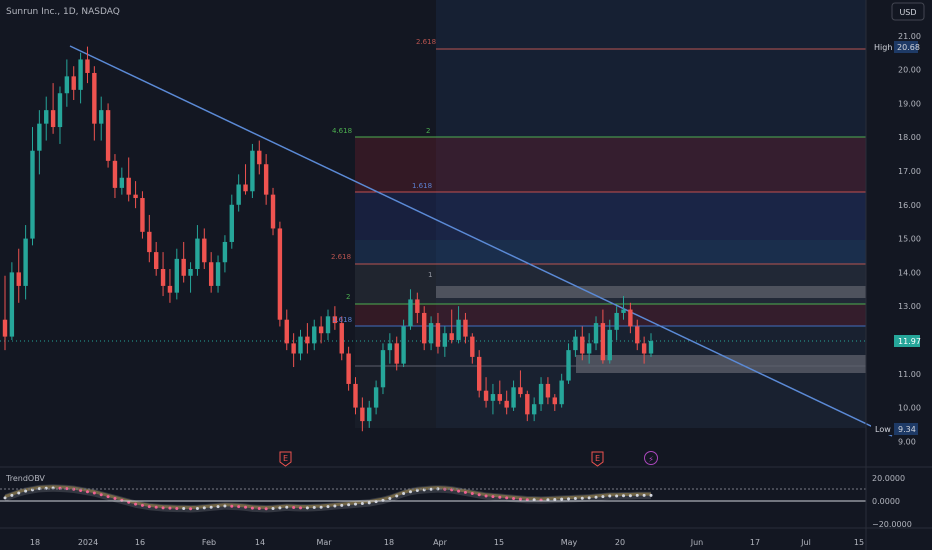 The width and height of the screenshot is (932, 550). I want to click on price-tick: 18.00, so click(909, 137).